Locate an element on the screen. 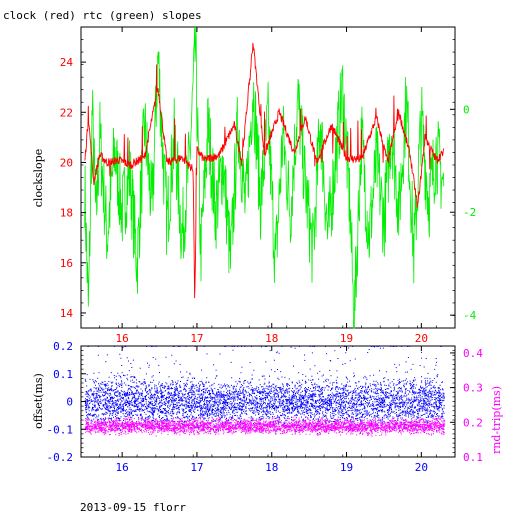  rtc-tick-label: -2 is located at coordinates (469, 212).